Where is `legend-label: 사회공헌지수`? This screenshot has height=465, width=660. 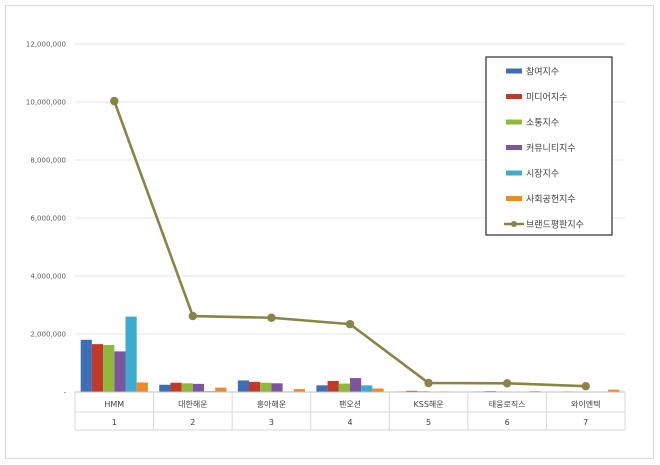
legend-label: 사회공헌지수 is located at coordinates (551, 199).